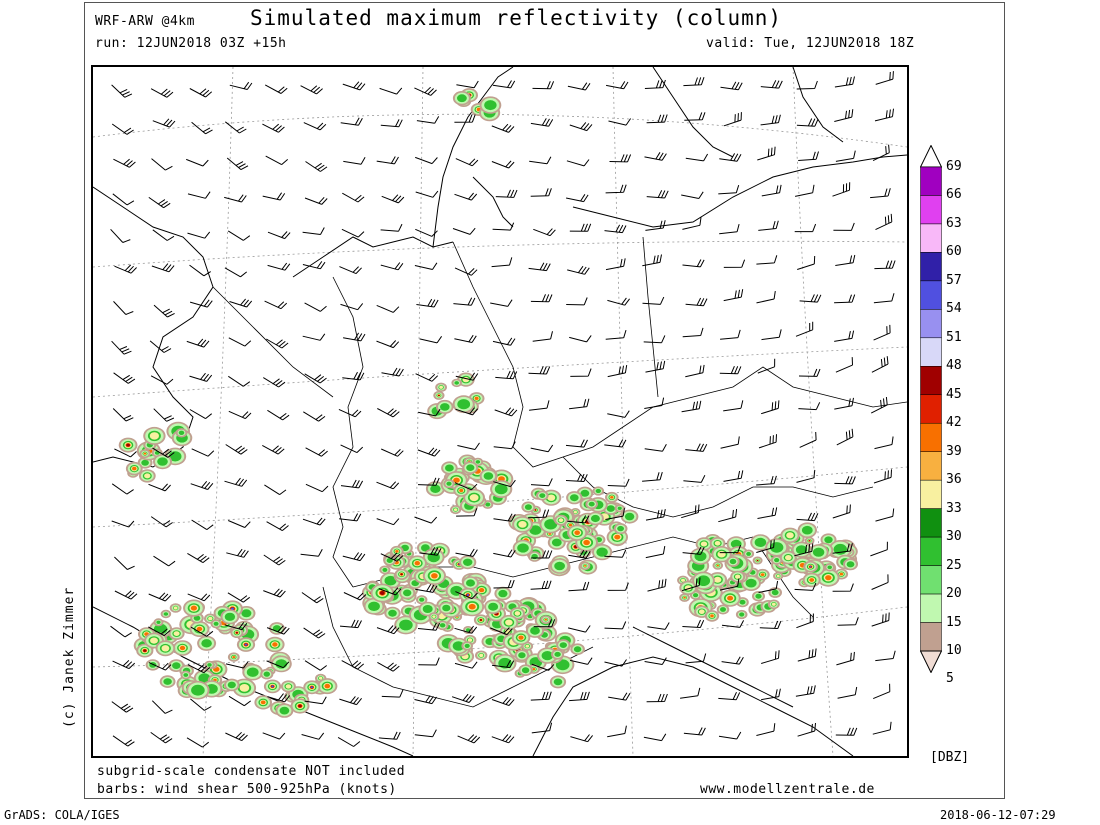 The image size is (1100, 825). What do you see at coordinates (954, 280) in the screenshot?
I see `colorbar-tick-label: 57` at bounding box center [954, 280].